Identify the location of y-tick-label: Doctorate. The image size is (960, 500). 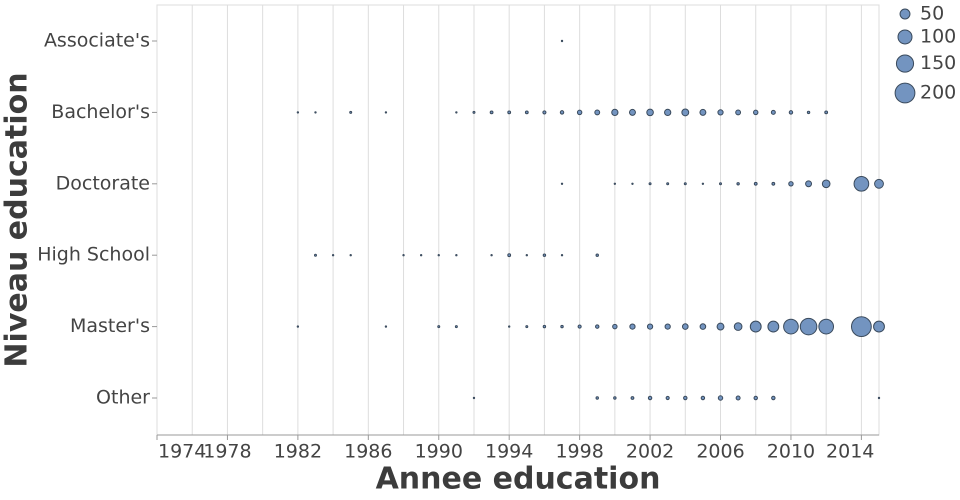
(103, 183).